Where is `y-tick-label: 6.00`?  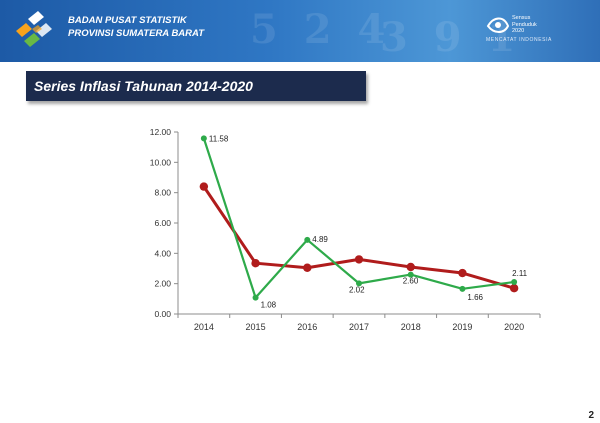
y-tick-label: 6.00 is located at coordinates (162, 223).